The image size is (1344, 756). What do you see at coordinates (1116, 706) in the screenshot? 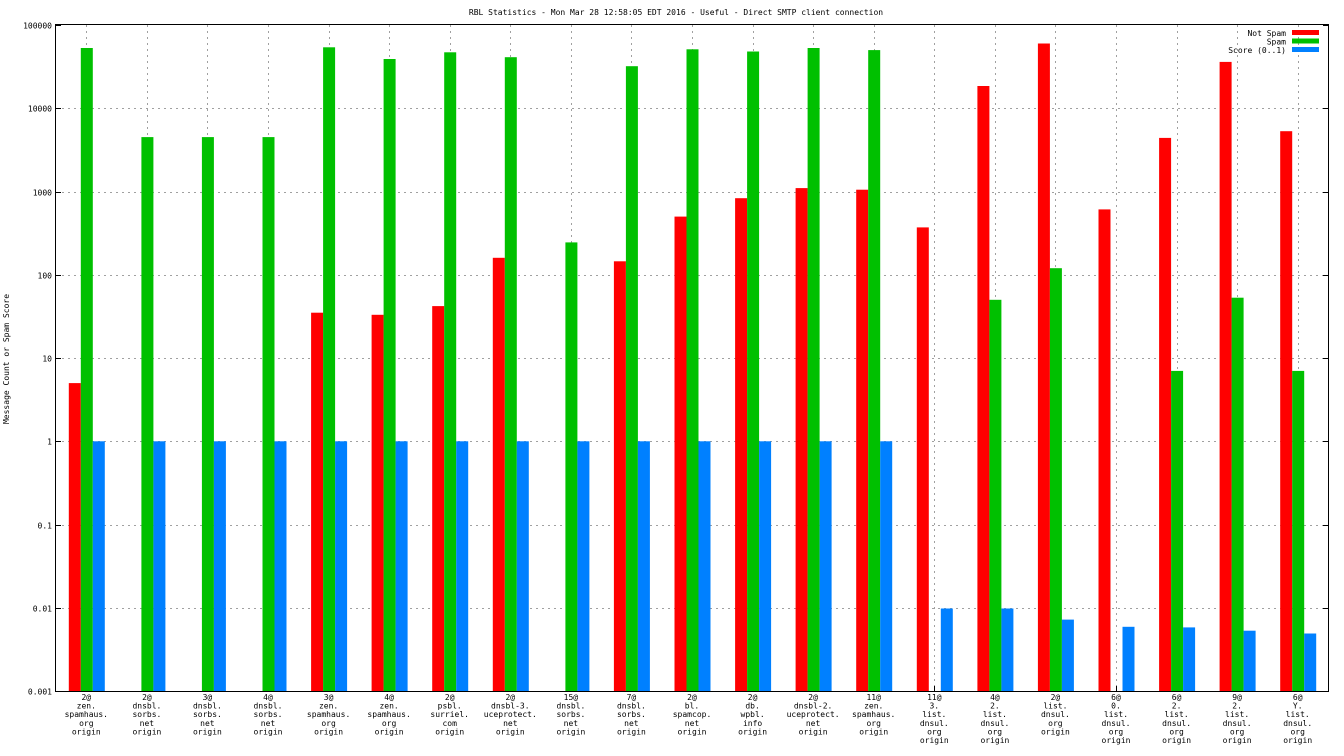
I see `x-tick-label-line: 0.` at bounding box center [1116, 706].